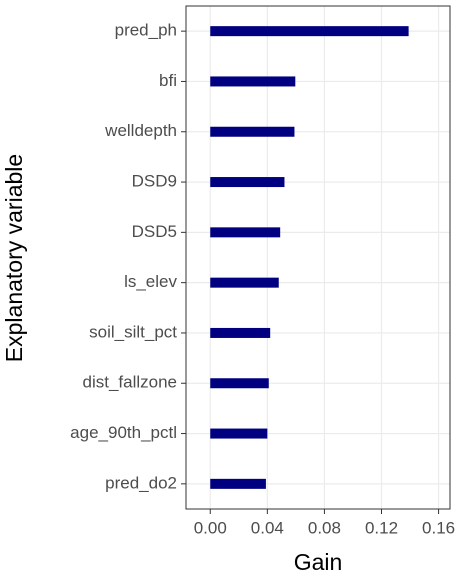  Describe the element at coordinates (318, 562) in the screenshot. I see `x-axis-title: Gain` at that location.